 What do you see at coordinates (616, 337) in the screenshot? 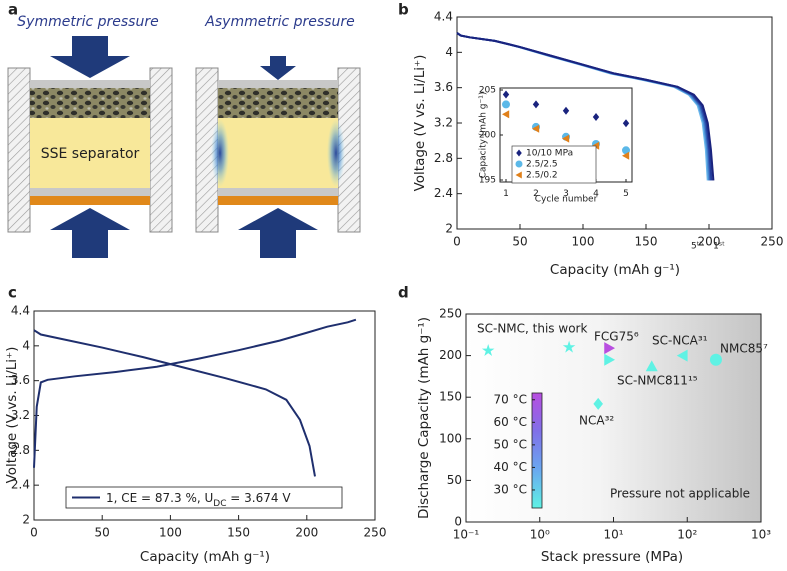
I see `point-label: FCG75⁶` at bounding box center [616, 337].